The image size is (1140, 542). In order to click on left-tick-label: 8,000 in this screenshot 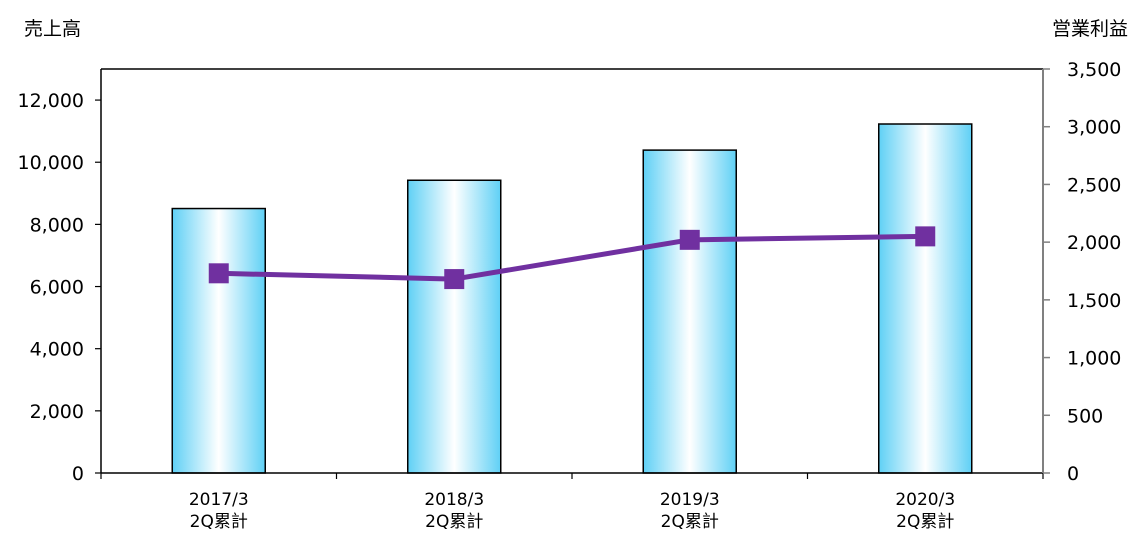, I will do `click(57, 225)`.